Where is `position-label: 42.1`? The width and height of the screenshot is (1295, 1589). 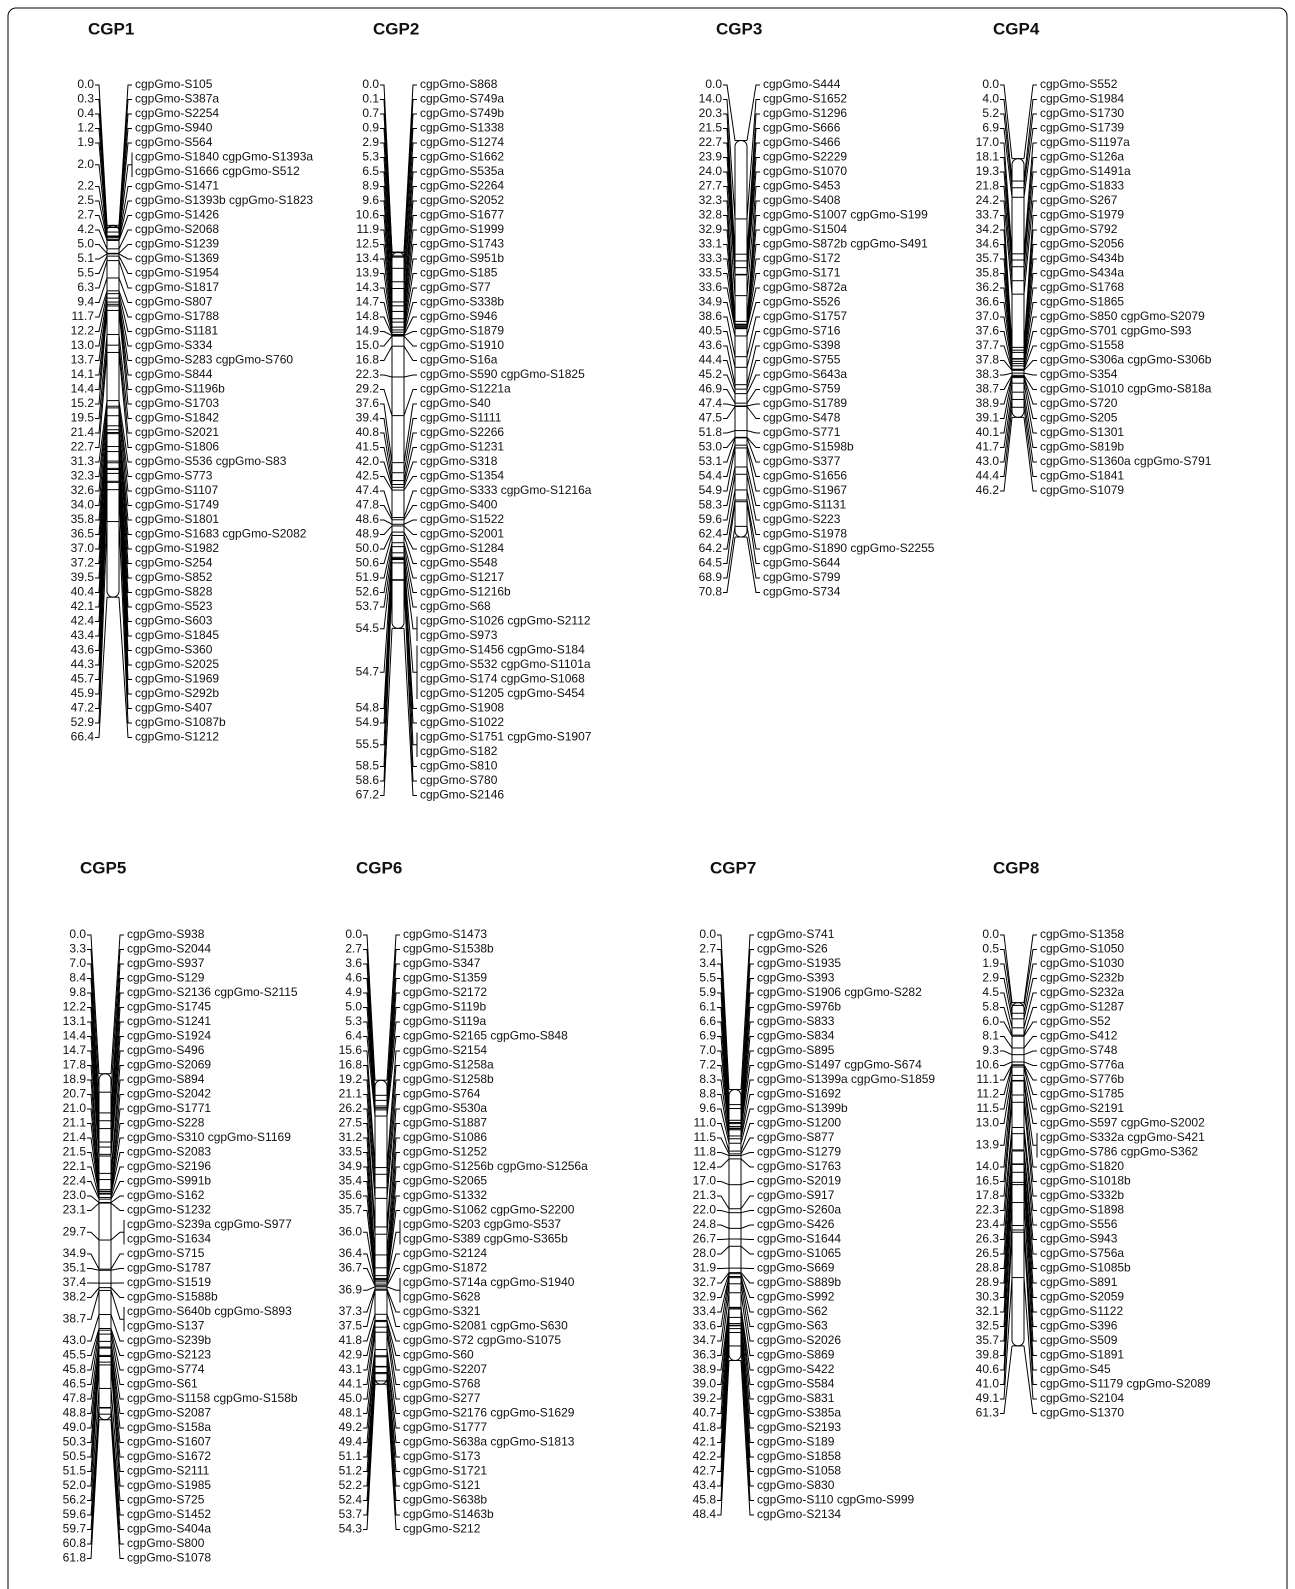 position-label: 42.1 is located at coordinates (705, 1442).